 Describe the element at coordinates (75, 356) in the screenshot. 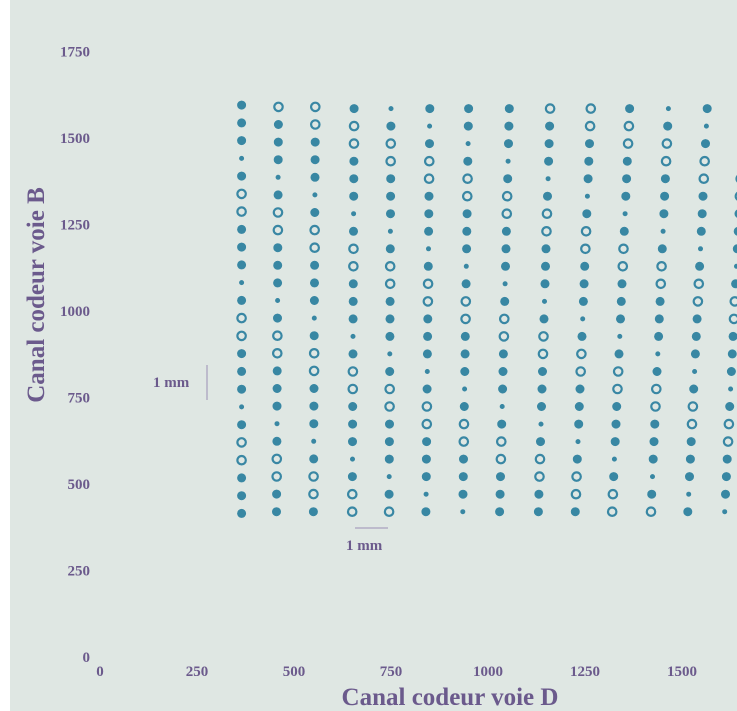

I see `y-tick-labels: 0 250 500 750 1000 1250 1500 1750` at that location.